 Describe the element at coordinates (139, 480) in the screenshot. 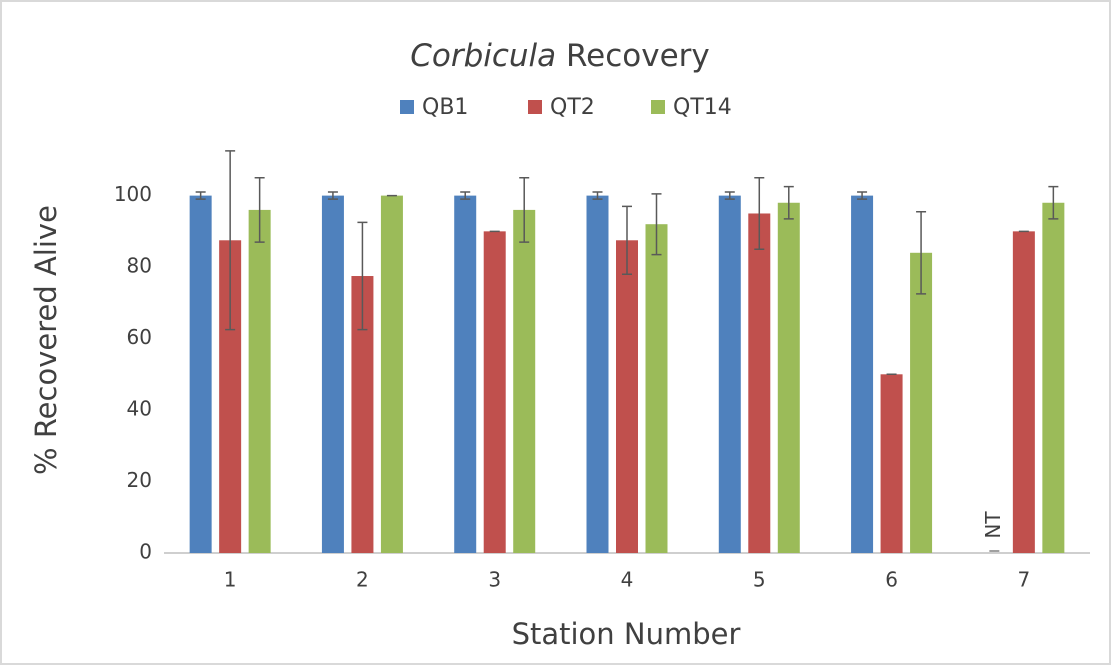

I see `y-tick-label: 20` at that location.